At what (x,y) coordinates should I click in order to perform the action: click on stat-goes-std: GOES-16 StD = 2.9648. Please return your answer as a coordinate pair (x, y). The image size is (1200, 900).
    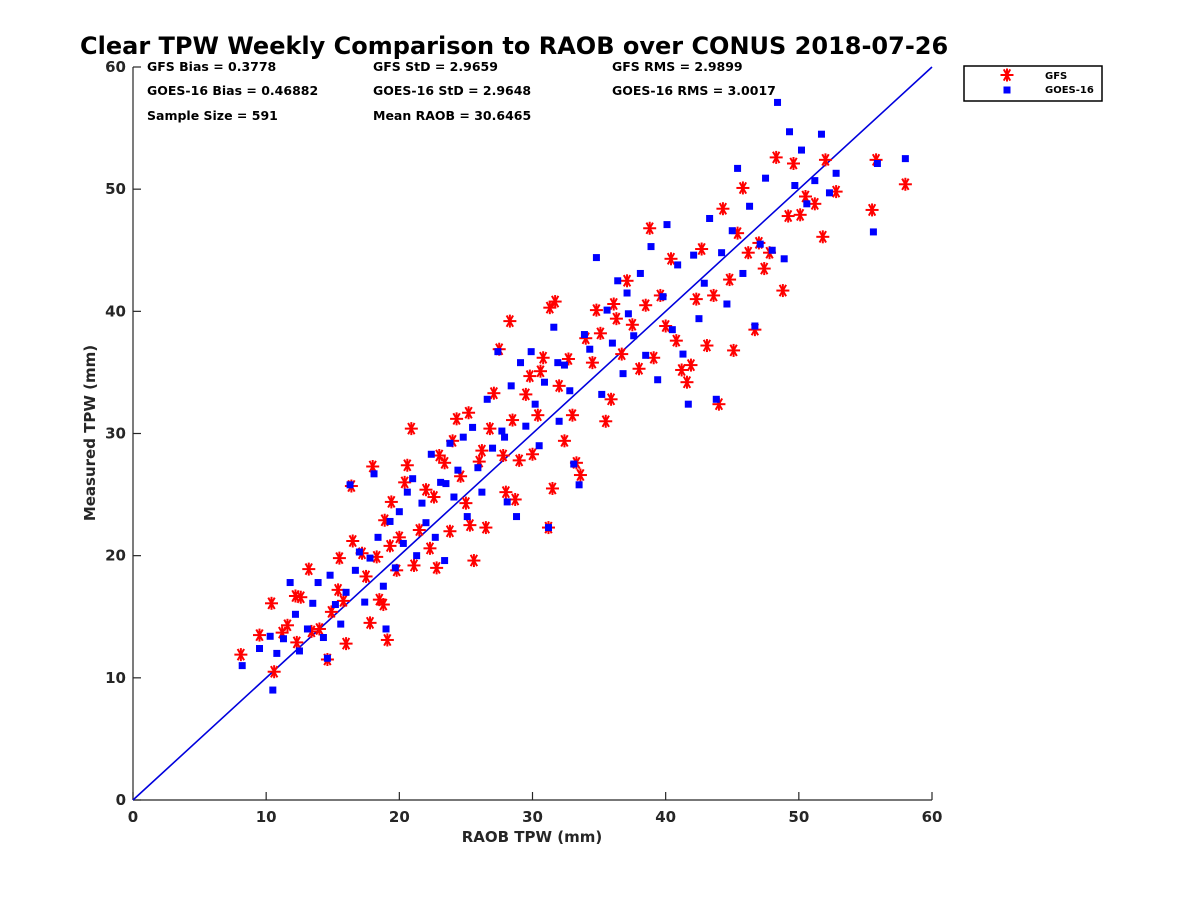
    Looking at the image, I should click on (452, 90).